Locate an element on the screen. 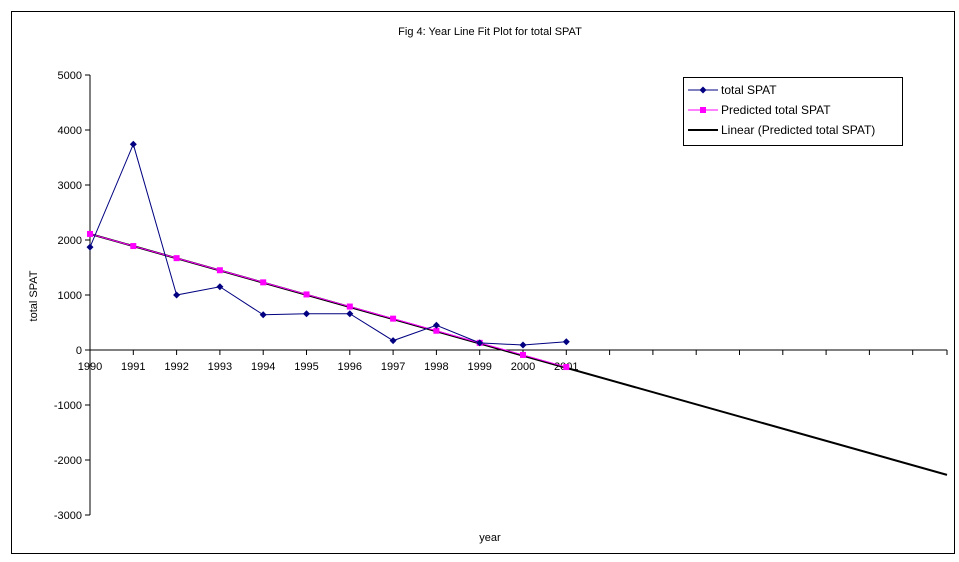  legend-item-predicted-total-spat: Predicted total SPAT is located at coordinates (759, 110).